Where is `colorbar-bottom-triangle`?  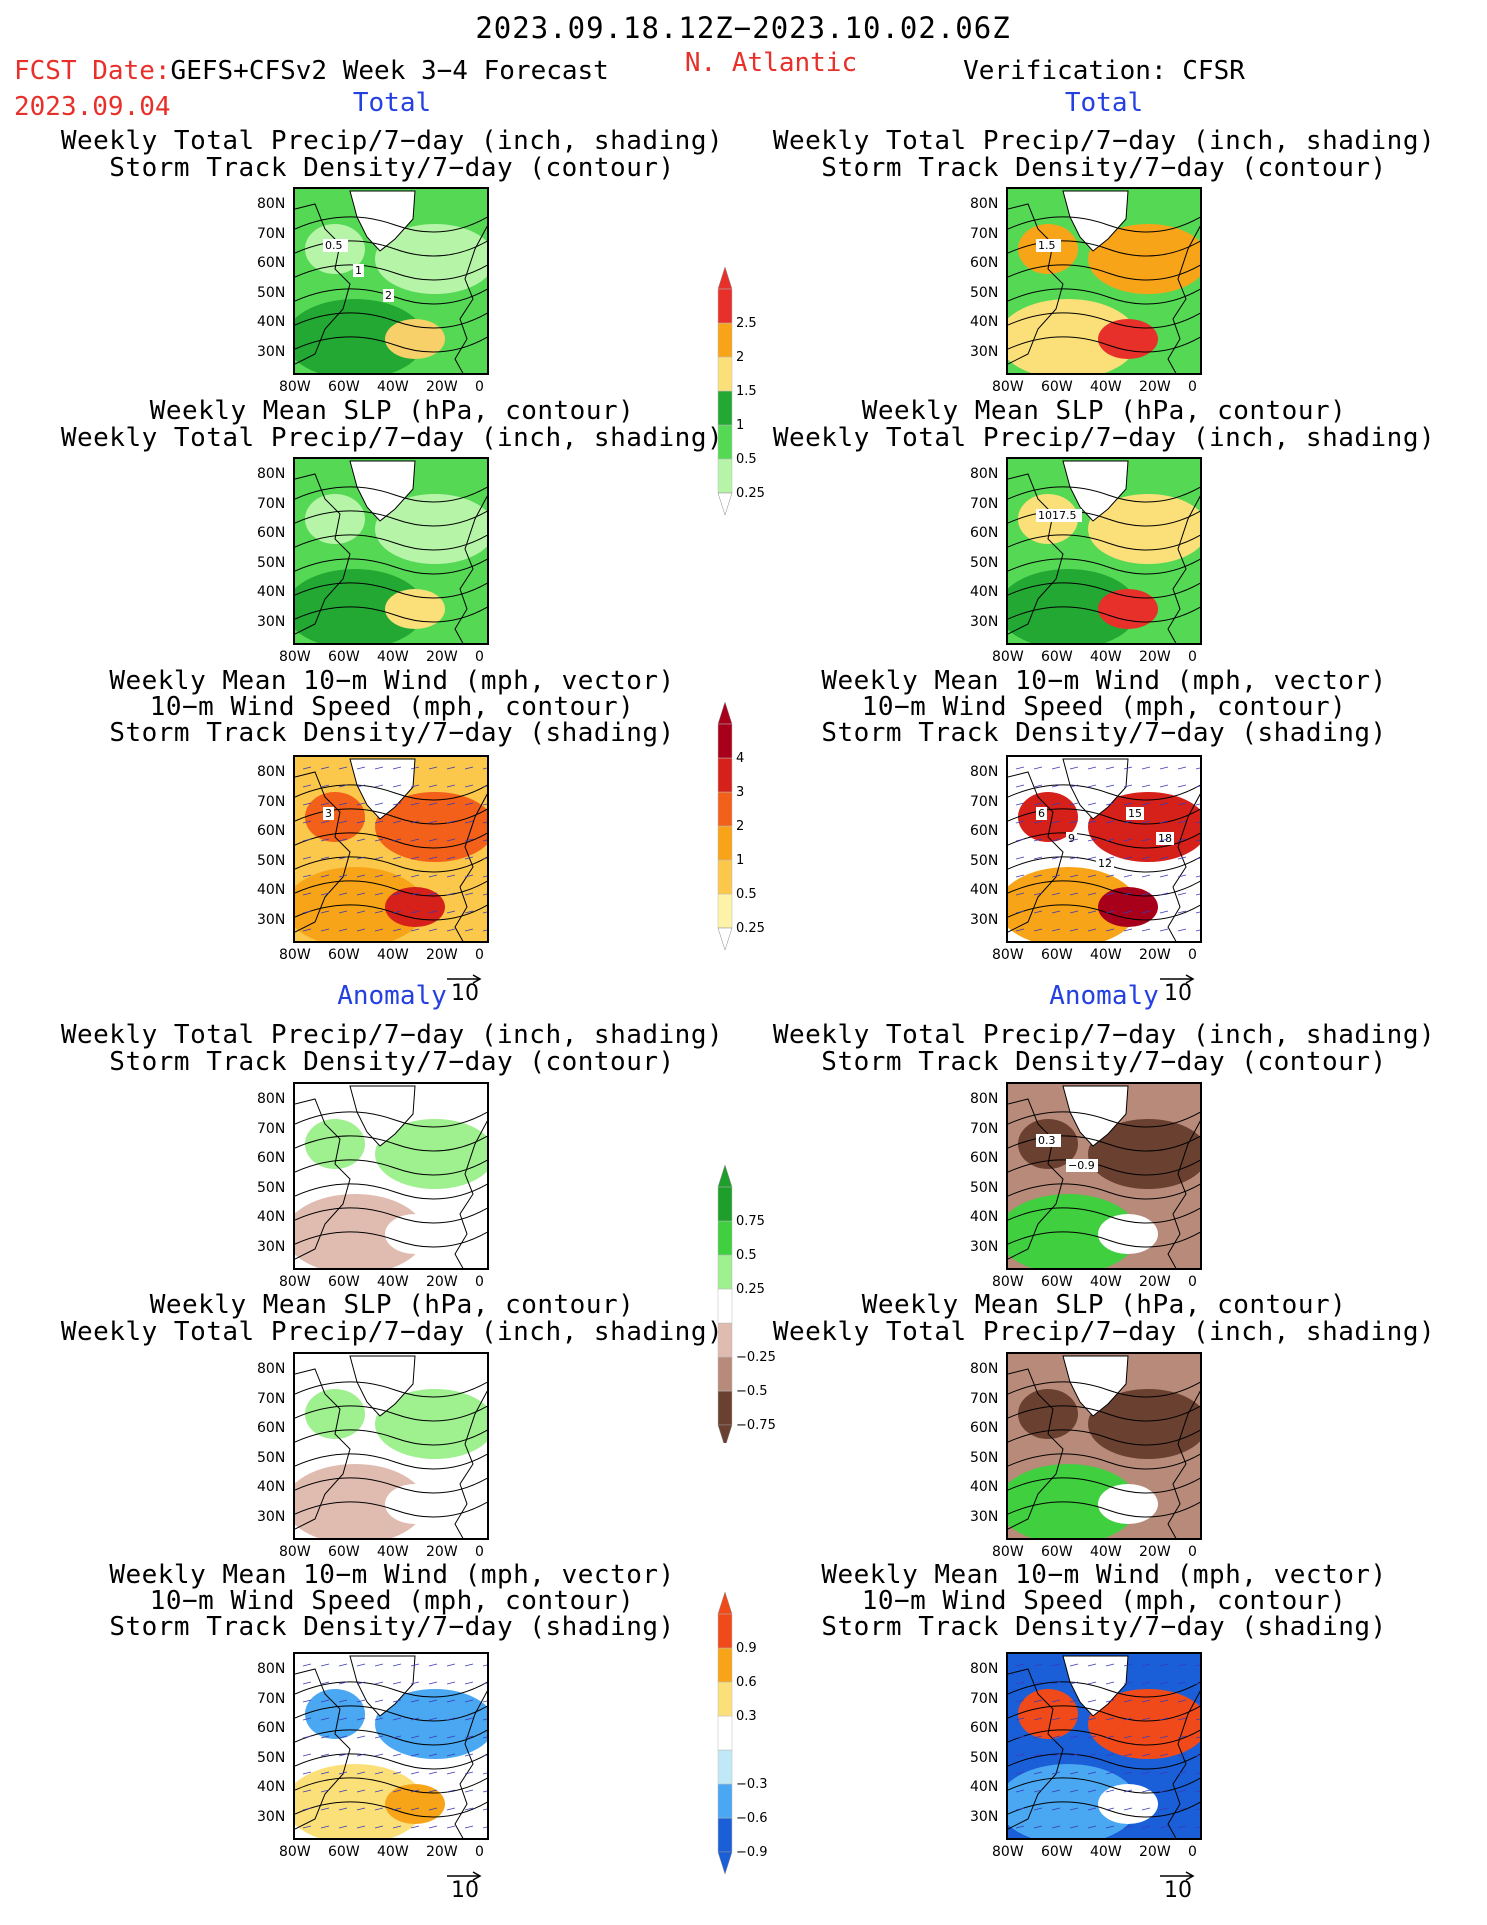 colorbar-bottom-triangle is located at coordinates (725, 939).